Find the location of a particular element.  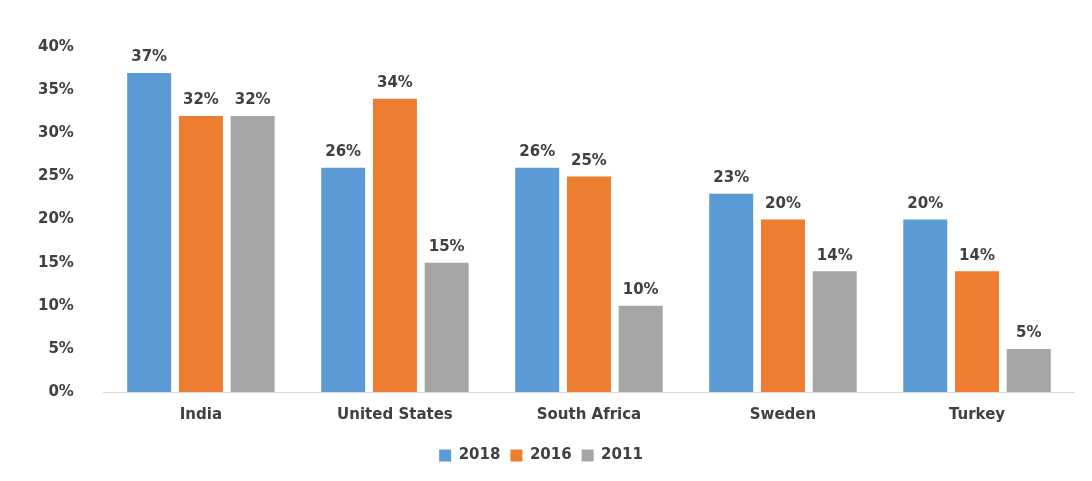

data-label: 37% is located at coordinates (149, 56).